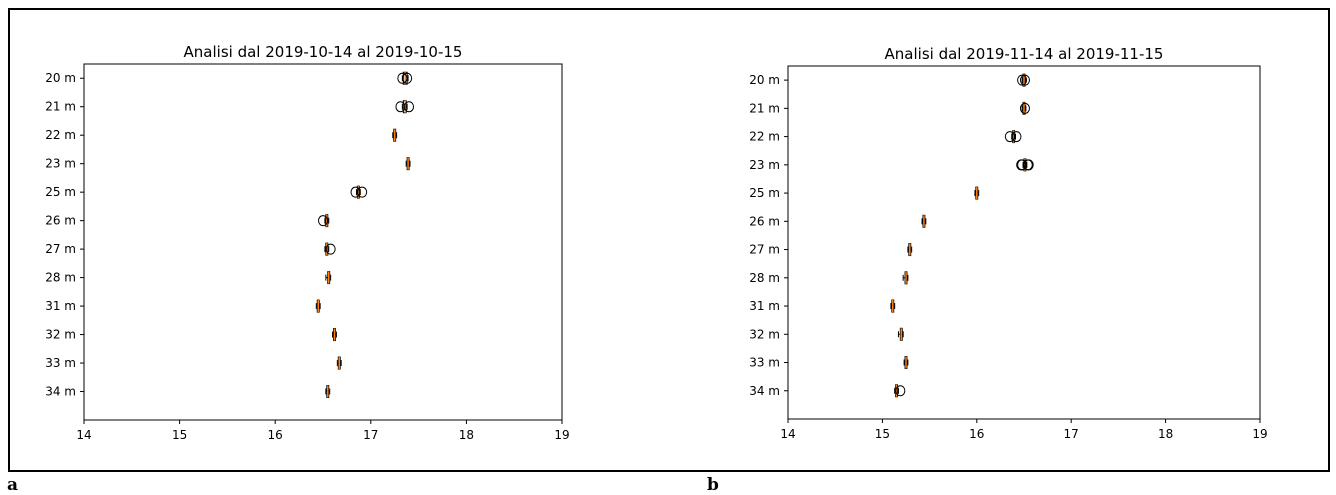  Describe the element at coordinates (13, 485) in the screenshot. I see `panel-label-a: a` at that location.